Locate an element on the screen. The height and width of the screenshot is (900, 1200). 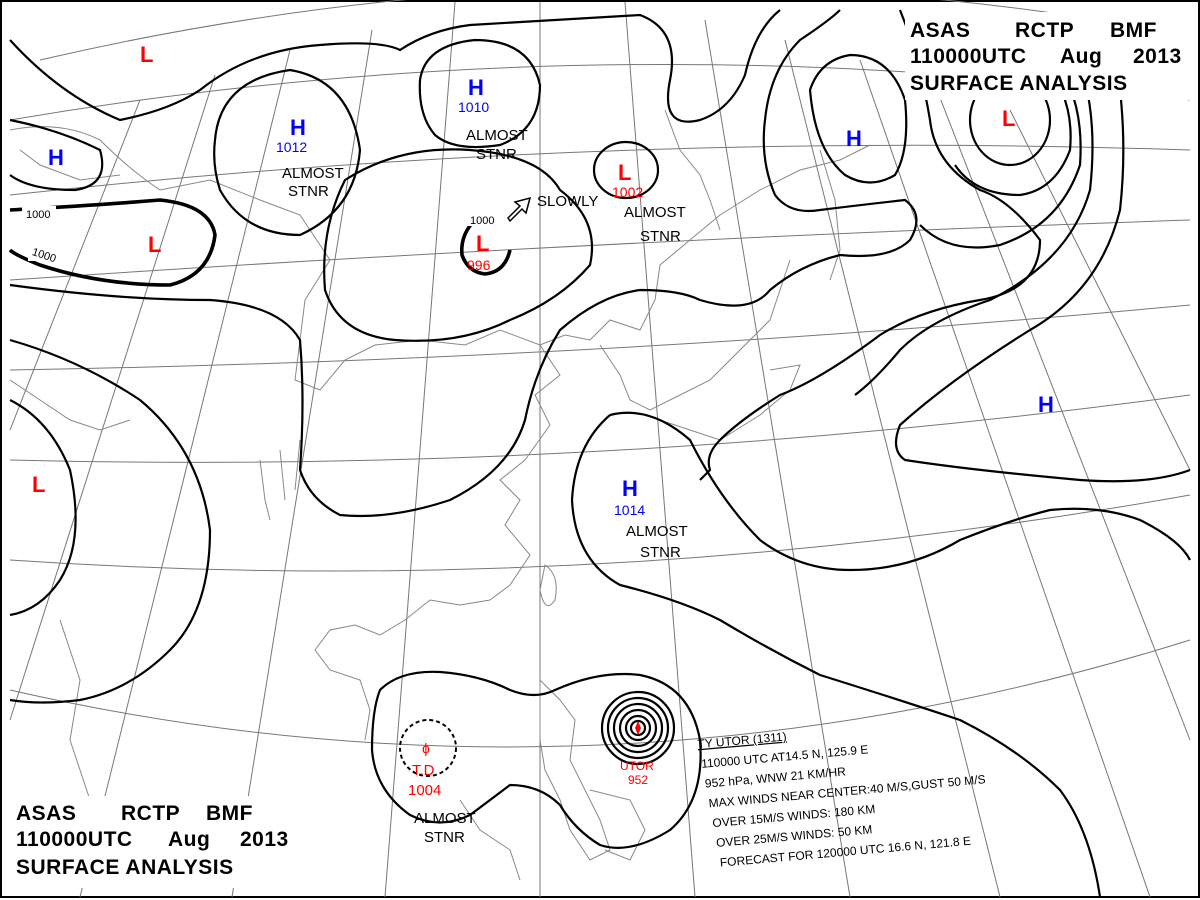
movement-arrow-icon is located at coordinates (519, 209).